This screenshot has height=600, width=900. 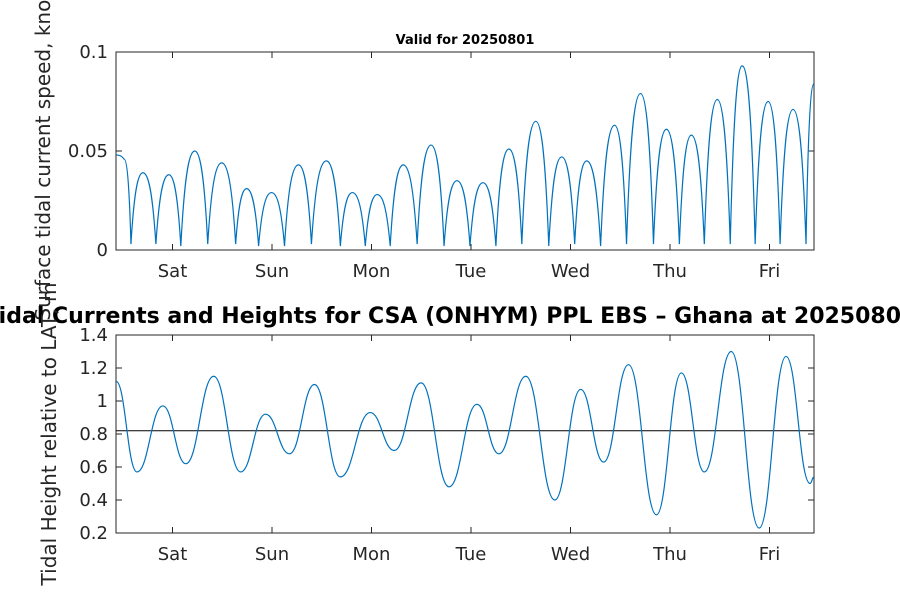 I want to click on current-speed-xtick-label: Wed, so click(x=570, y=271).